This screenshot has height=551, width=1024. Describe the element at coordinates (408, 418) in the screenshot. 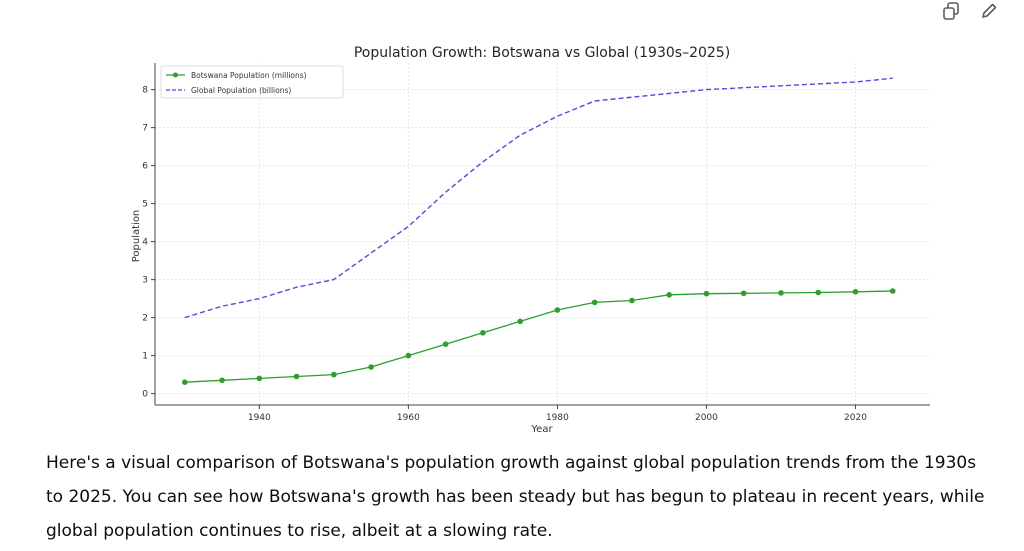

I see `x-tick-label: 1960` at that location.